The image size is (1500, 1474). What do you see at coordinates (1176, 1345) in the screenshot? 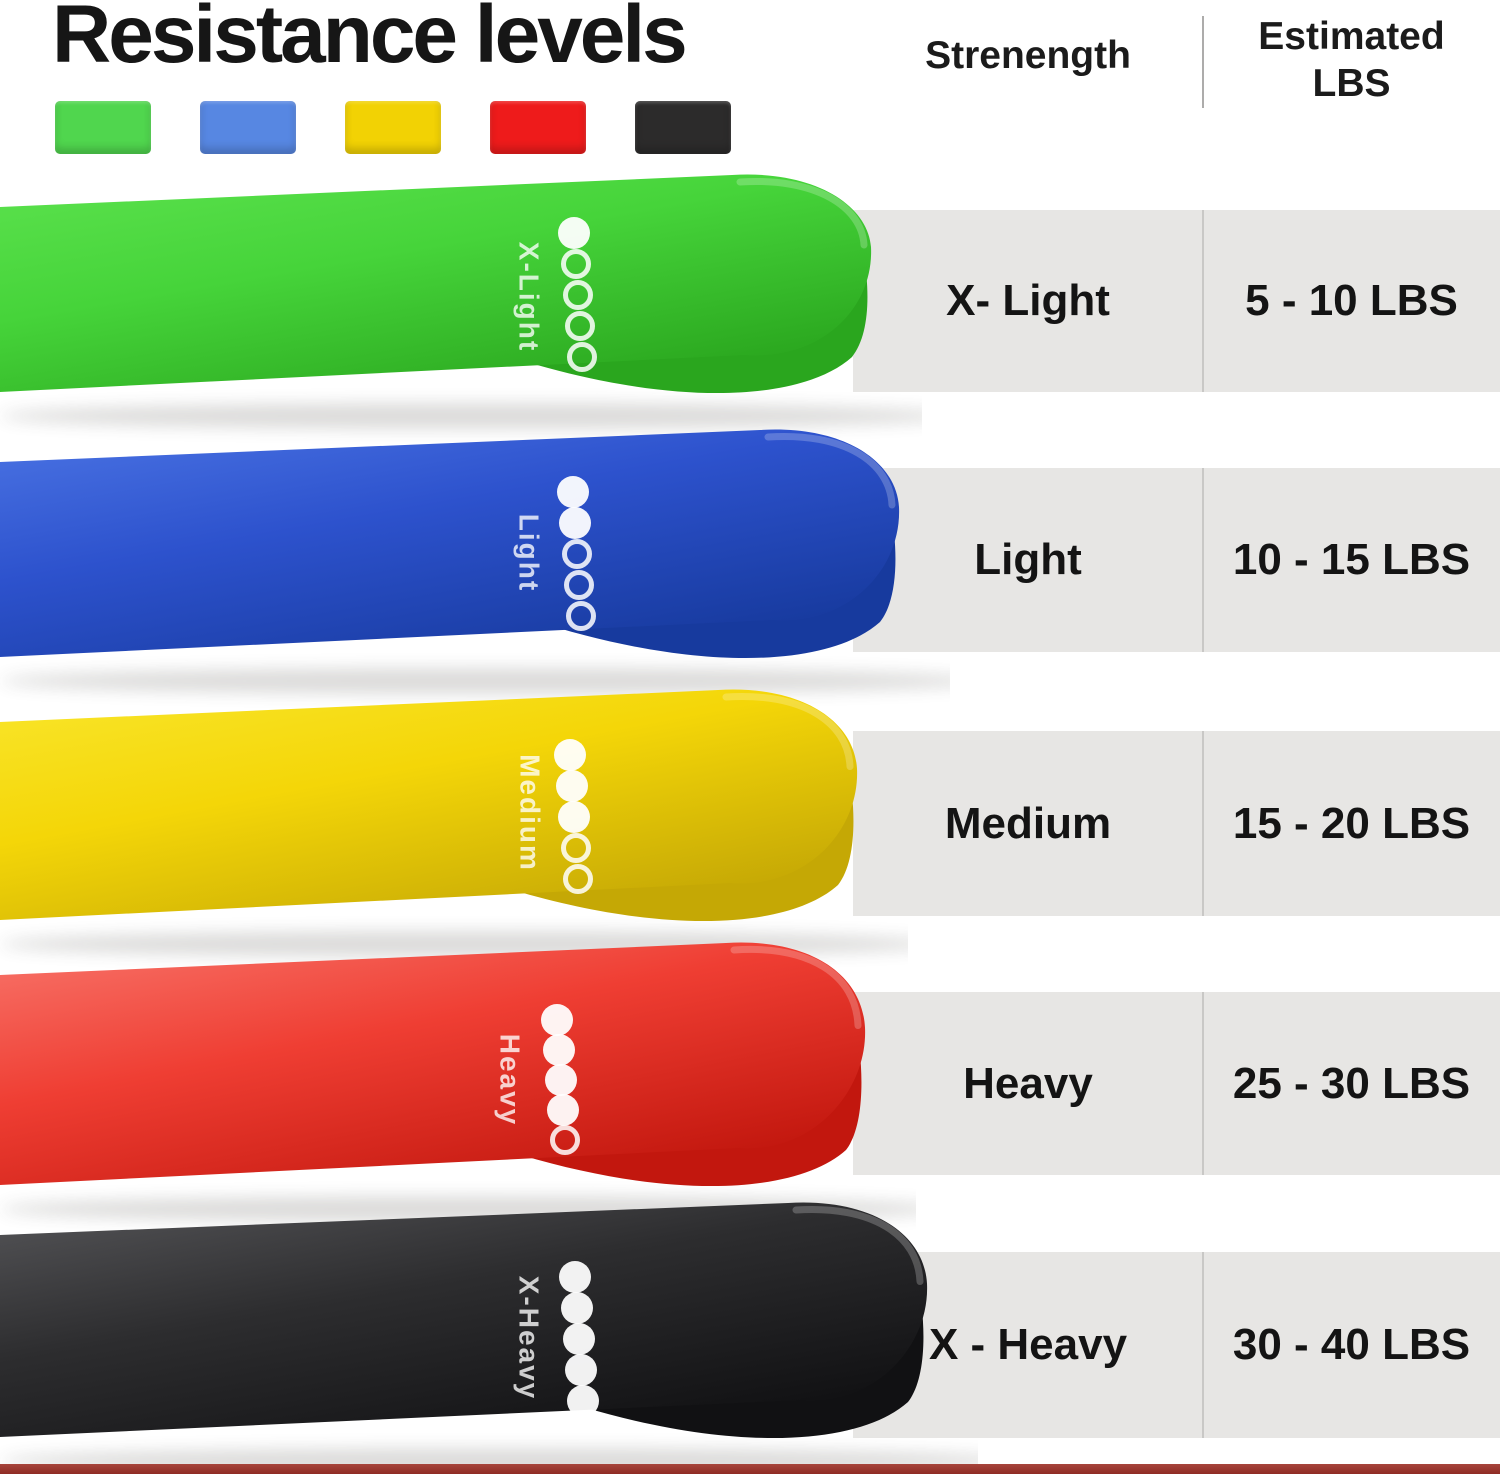
I see `table-row-5: X - Heavy 30 - 40 LBS` at bounding box center [1176, 1345].